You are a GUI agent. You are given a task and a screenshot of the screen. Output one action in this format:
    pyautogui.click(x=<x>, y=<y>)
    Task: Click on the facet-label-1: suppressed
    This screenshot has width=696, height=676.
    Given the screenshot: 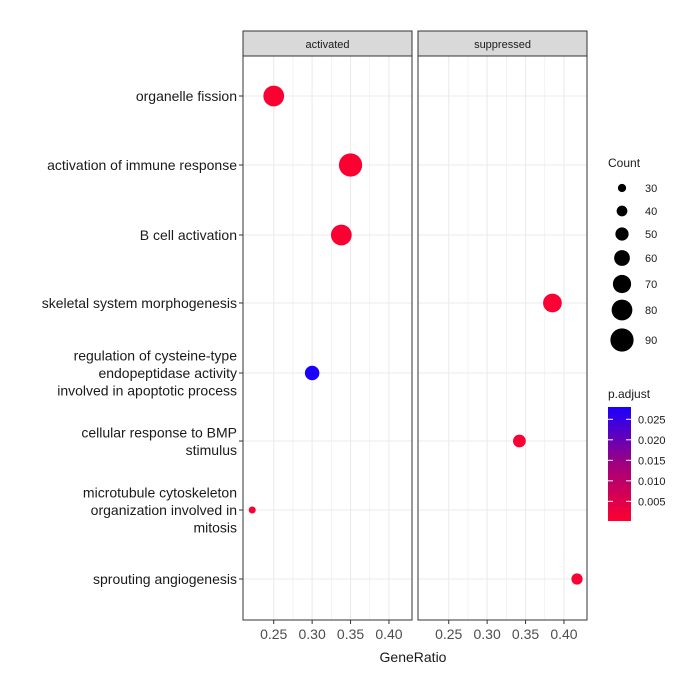 What is the action you would take?
    pyautogui.click(x=502, y=45)
    